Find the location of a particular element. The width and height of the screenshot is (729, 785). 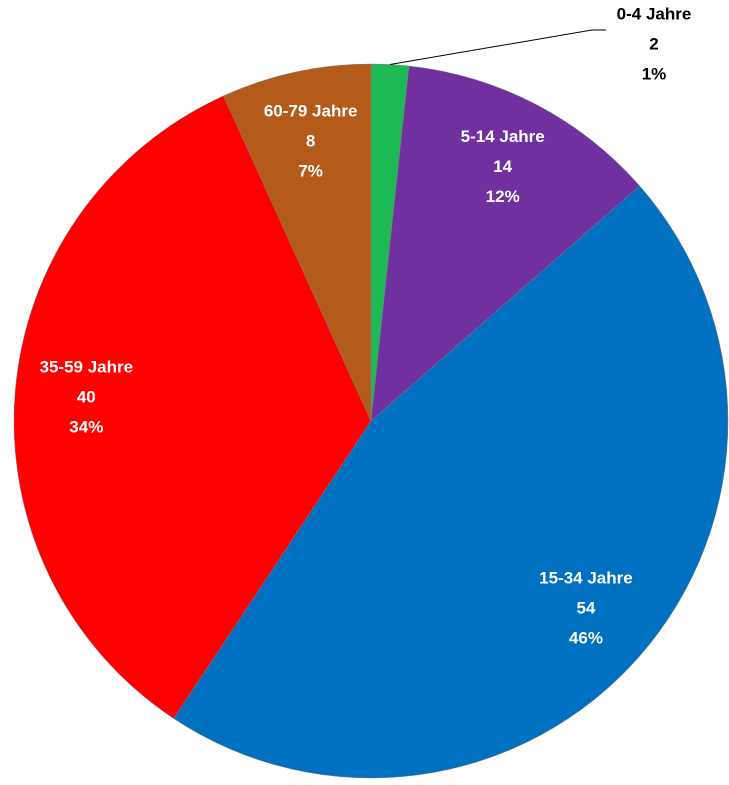

value-label: 54 is located at coordinates (585, 608).